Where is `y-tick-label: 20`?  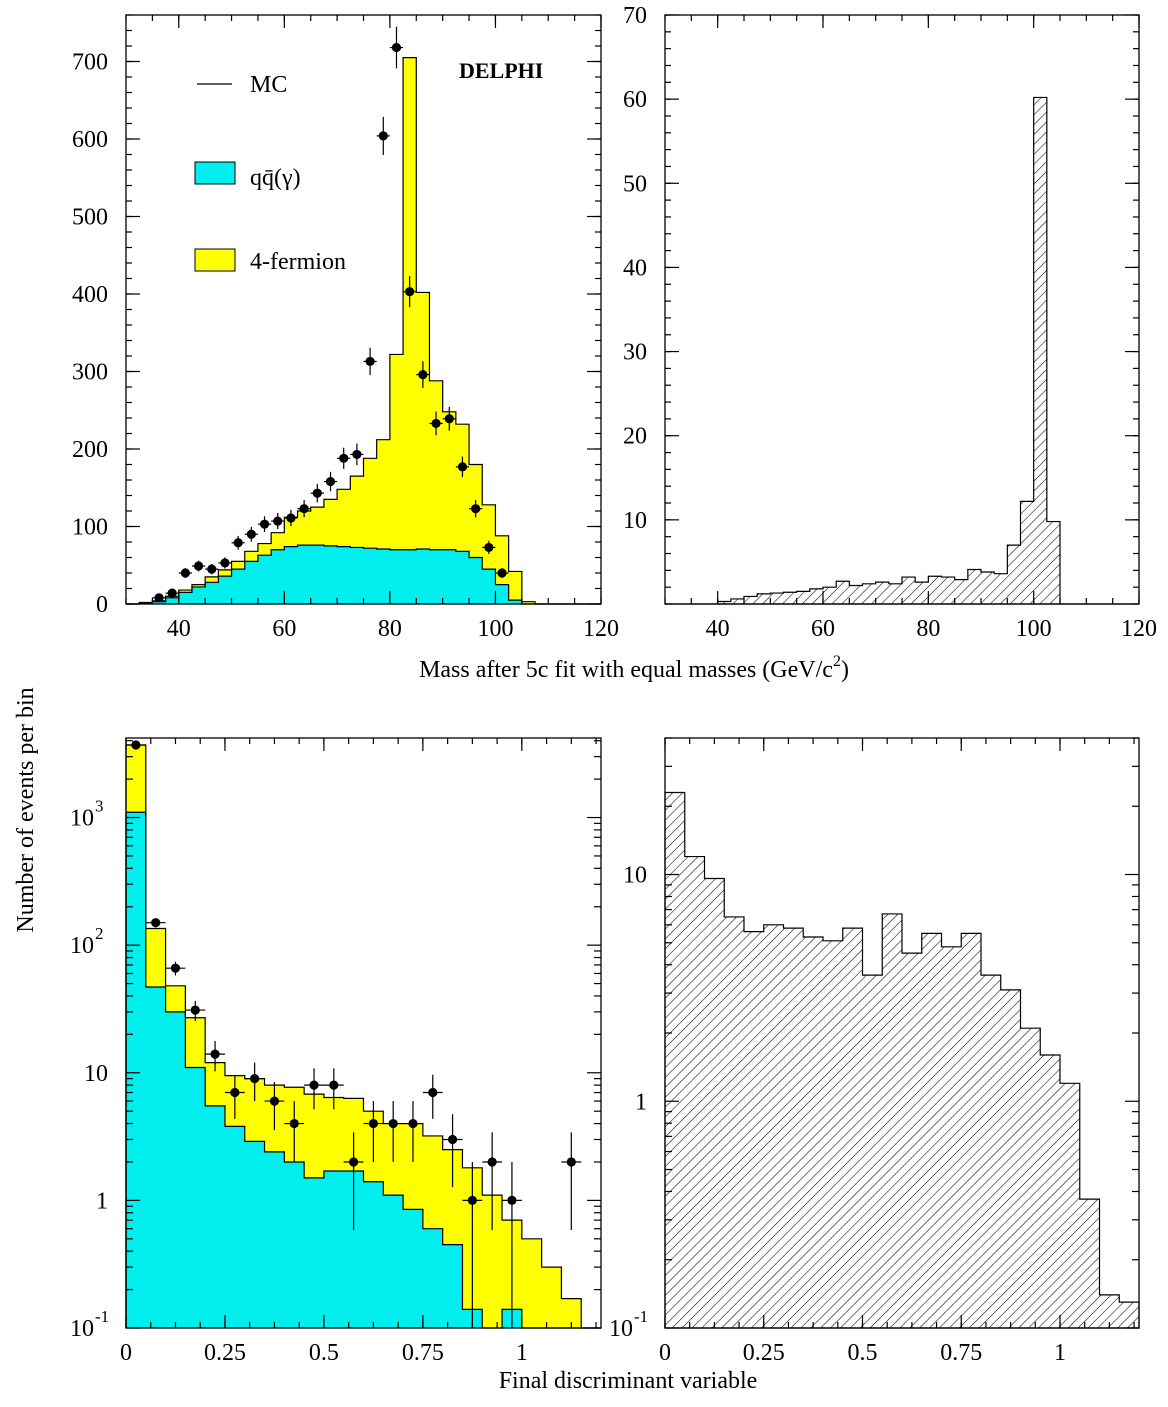 y-tick-label: 20 is located at coordinates (635, 437).